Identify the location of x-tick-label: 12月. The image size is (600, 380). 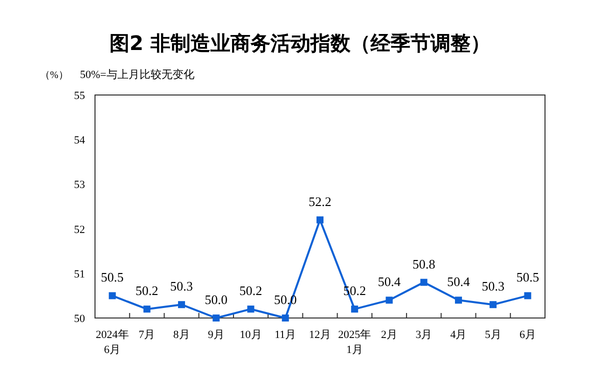
(320, 335).